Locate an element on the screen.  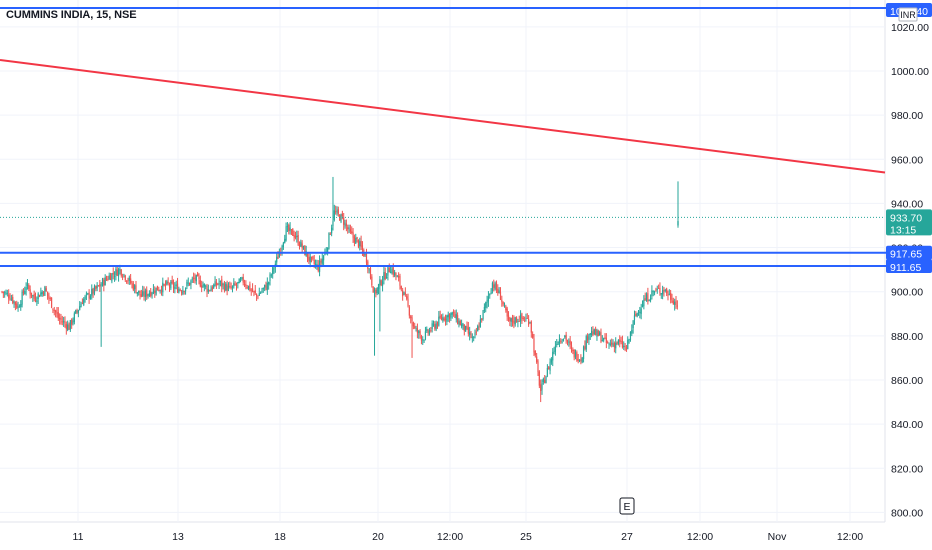
level-badge is located at coordinates (909, 252).